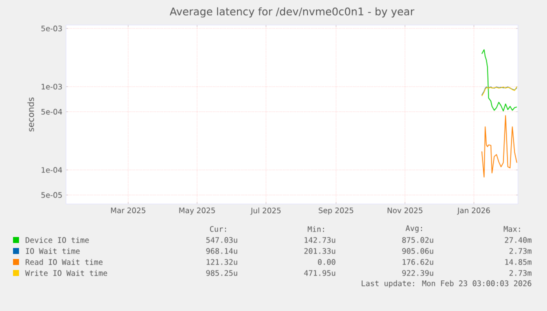 The width and height of the screenshot is (547, 311). I want to click on y-axis-title: seconds, so click(30, 115).